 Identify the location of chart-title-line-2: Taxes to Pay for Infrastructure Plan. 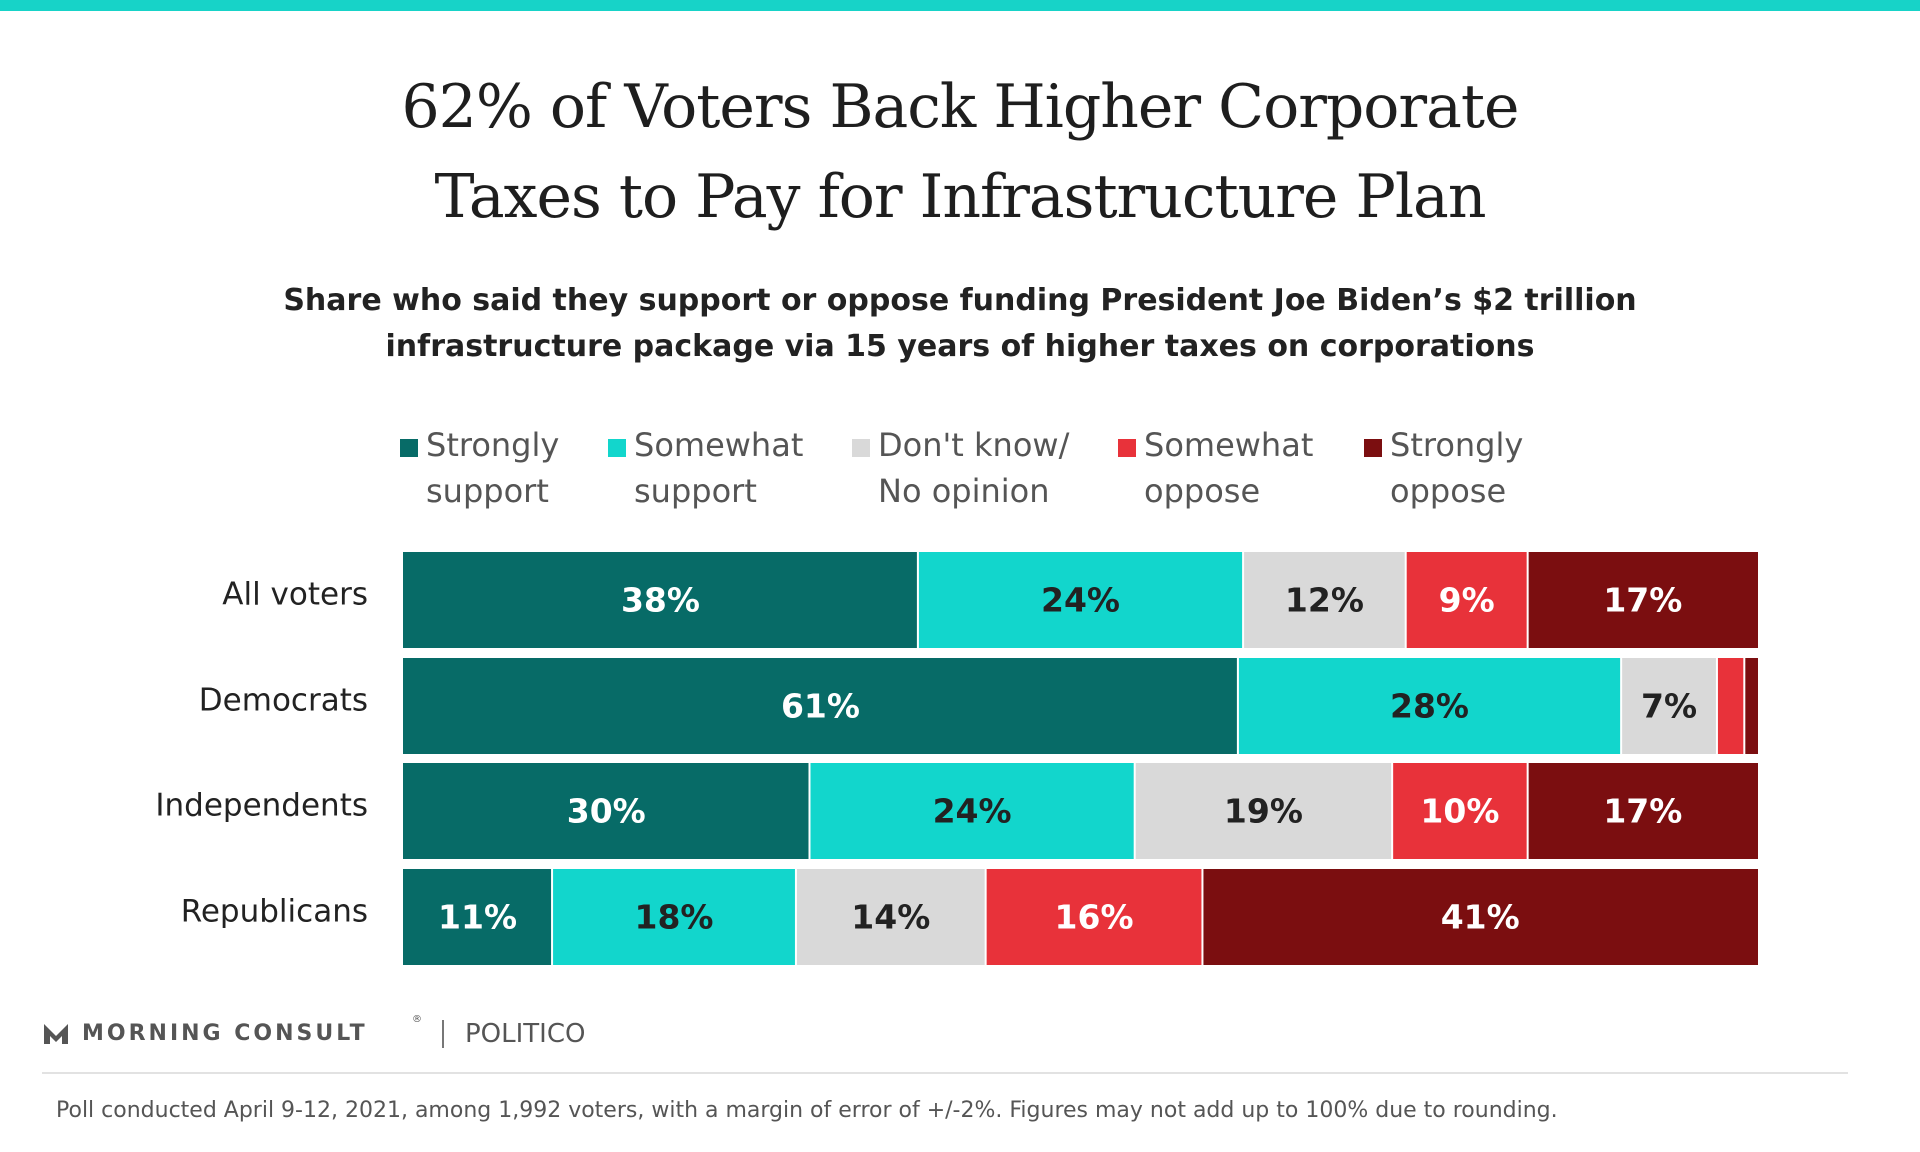
(960, 197).